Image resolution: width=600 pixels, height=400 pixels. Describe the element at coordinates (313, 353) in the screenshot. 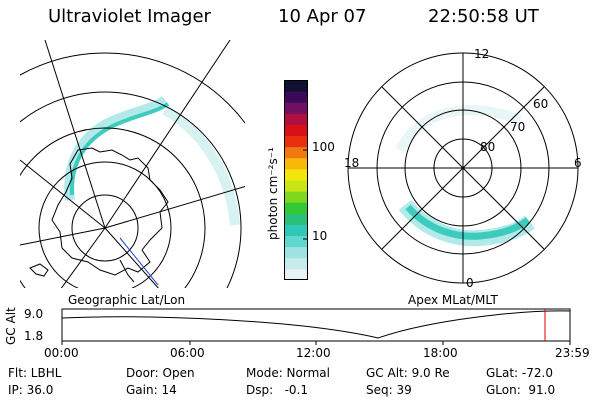

I see `timeline-xtick-1200: 12:00` at that location.